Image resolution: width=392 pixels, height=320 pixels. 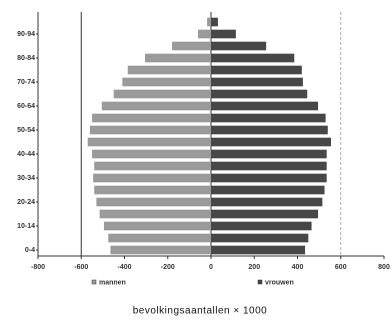 I want to click on x-tick-label: 400, so click(x=298, y=267).